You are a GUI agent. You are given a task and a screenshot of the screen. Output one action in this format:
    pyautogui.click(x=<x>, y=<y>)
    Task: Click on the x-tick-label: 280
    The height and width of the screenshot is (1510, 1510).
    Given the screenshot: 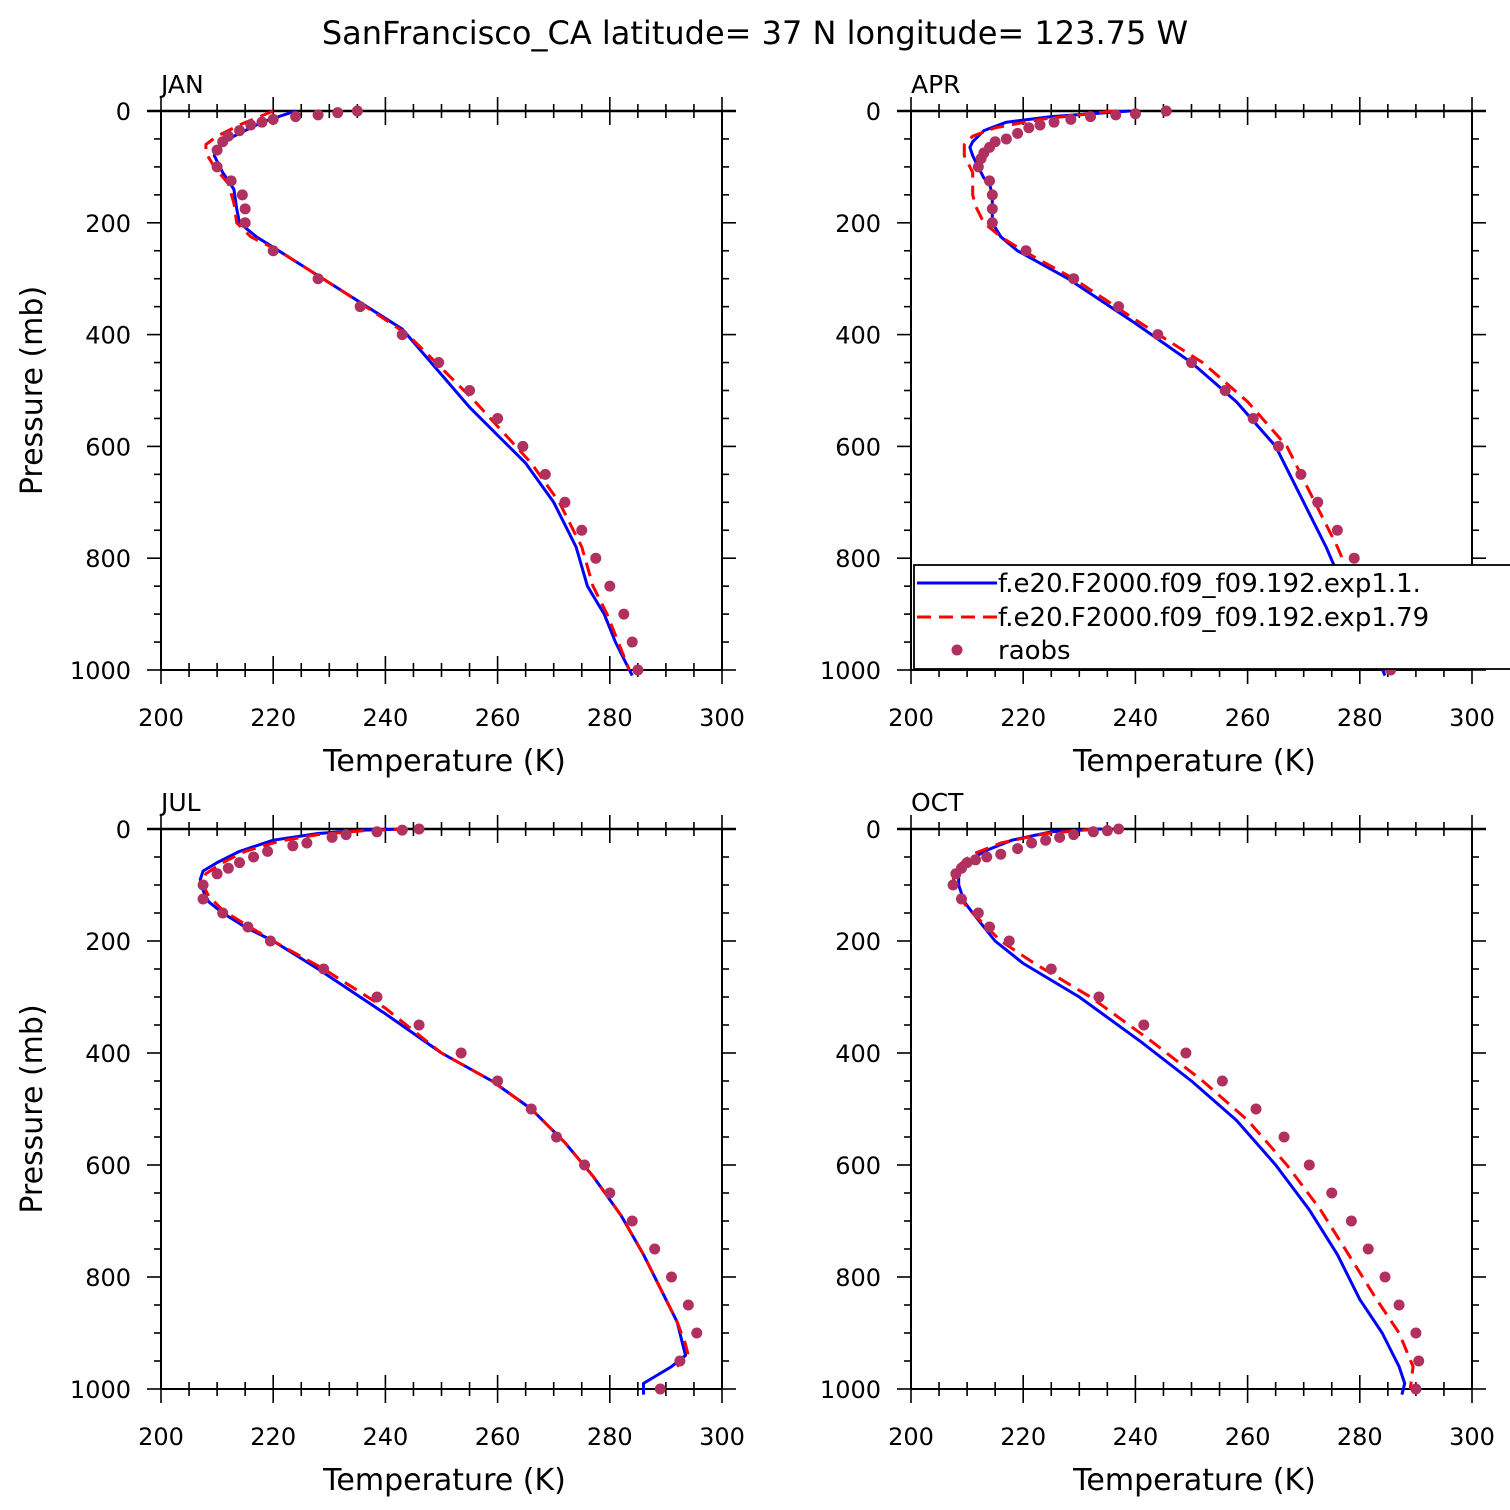 What is the action you would take?
    pyautogui.click(x=610, y=1437)
    